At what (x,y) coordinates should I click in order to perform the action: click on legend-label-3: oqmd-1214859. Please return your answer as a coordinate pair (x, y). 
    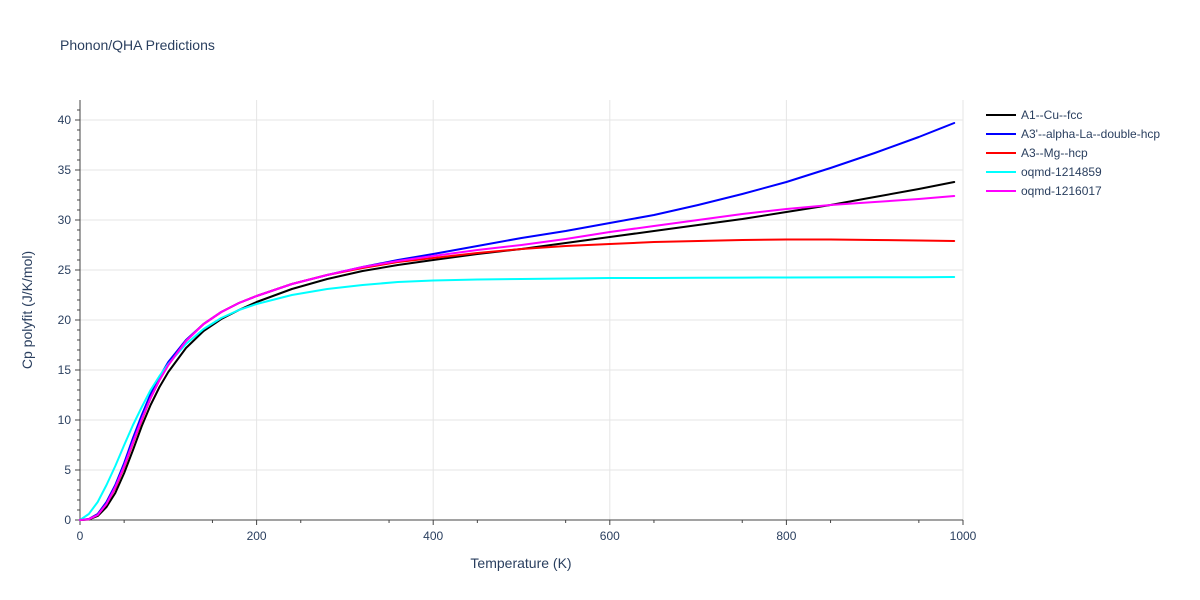
    Looking at the image, I should click on (1061, 172).